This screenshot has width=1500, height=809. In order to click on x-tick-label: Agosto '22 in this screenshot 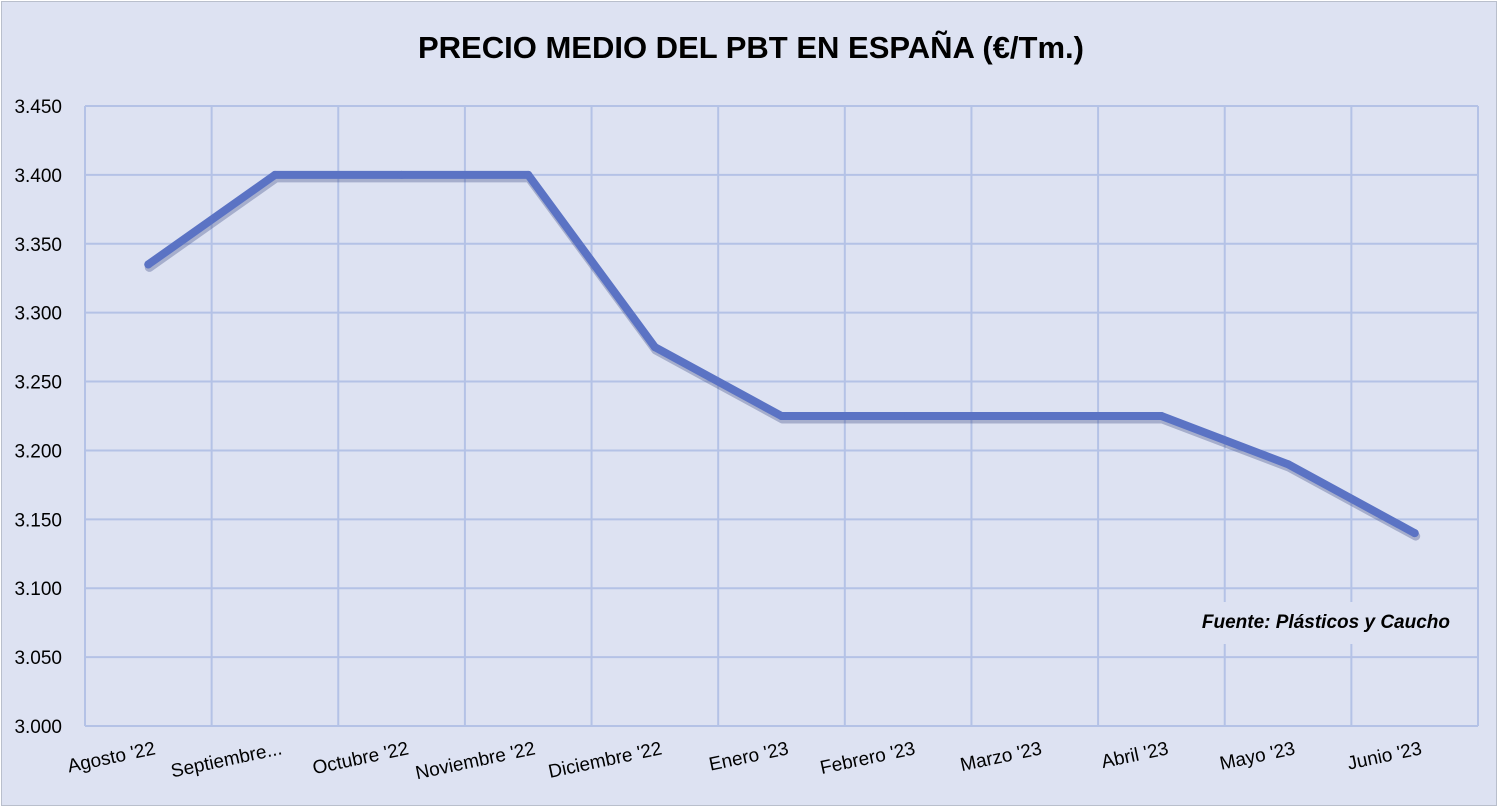, I will do `click(112, 757)`.